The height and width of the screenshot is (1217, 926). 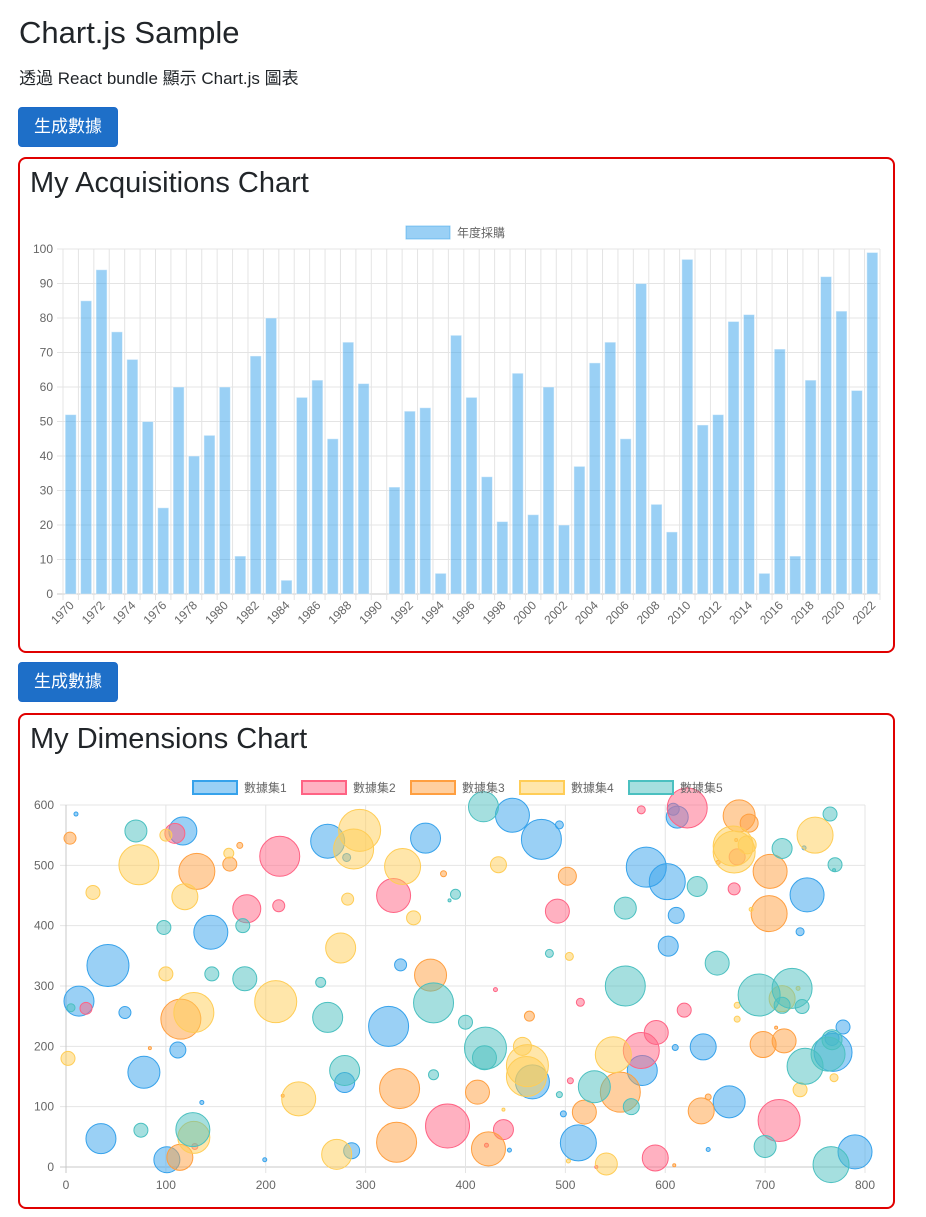 I want to click on bar-2008, so click(x=656, y=549).